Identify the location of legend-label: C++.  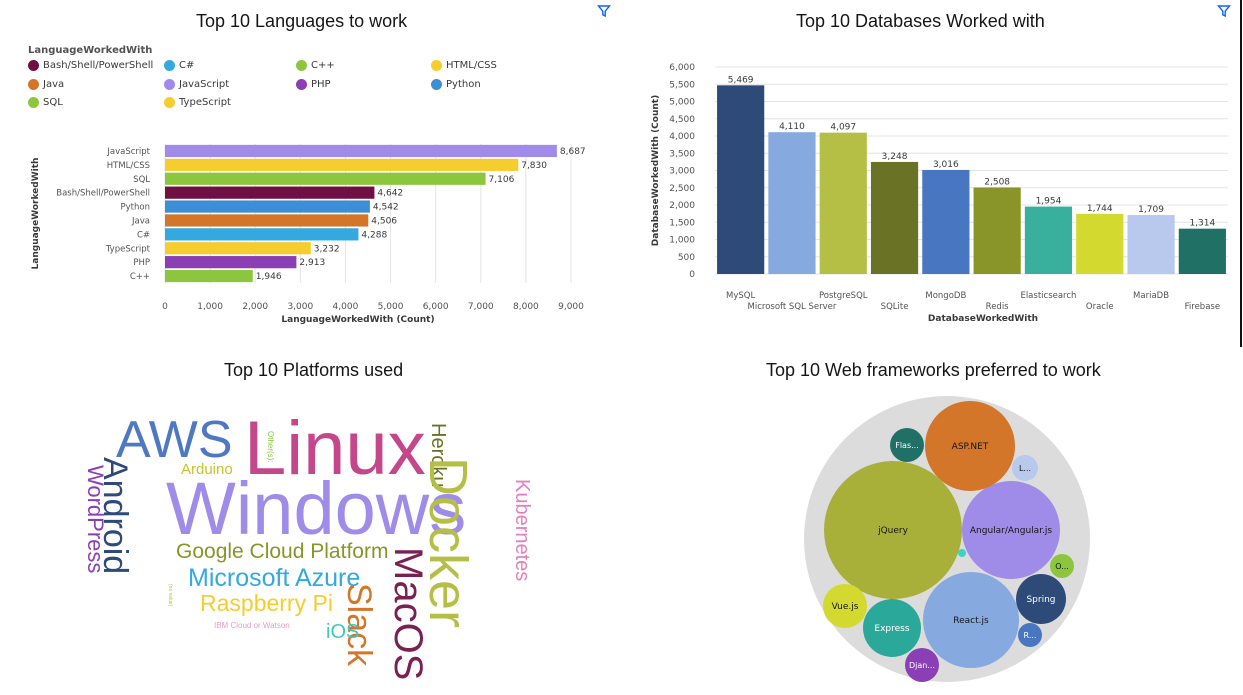
(323, 65).